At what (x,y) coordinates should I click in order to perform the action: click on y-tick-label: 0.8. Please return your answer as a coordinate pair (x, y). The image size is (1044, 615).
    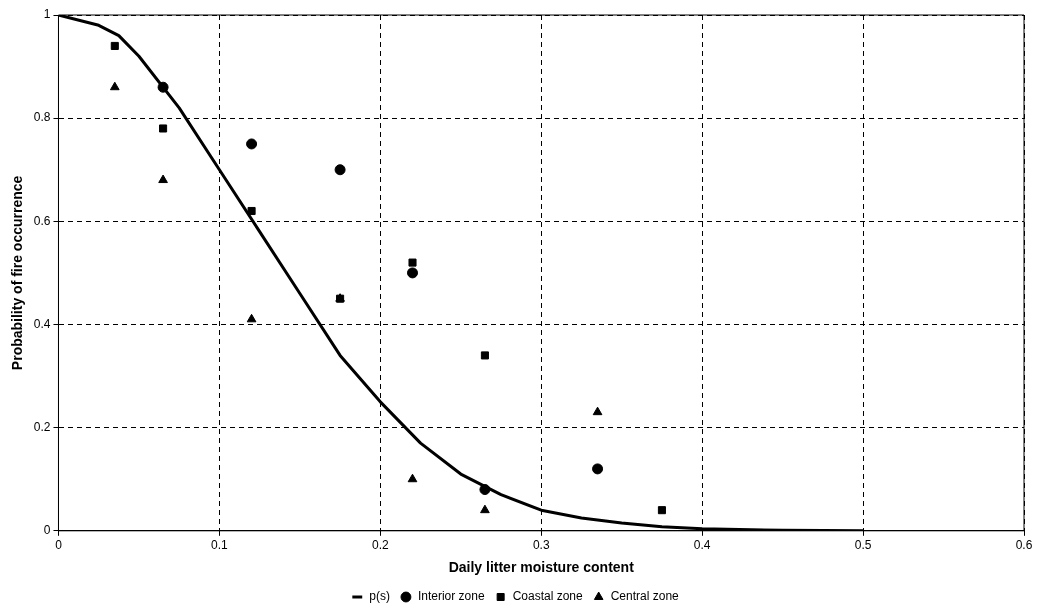
    Looking at the image, I should click on (42, 117).